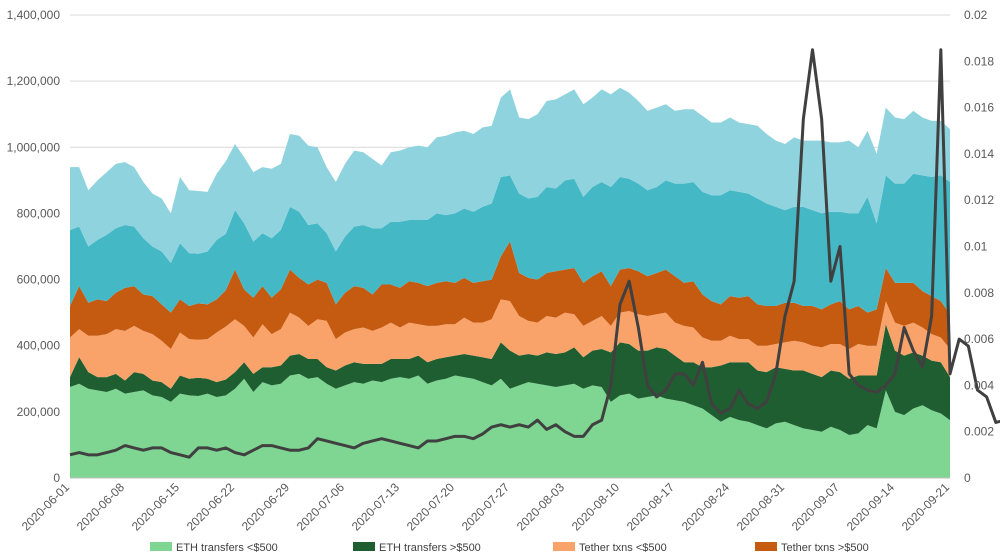  I want to click on y2-tick-label: 0.014, so click(979, 154).